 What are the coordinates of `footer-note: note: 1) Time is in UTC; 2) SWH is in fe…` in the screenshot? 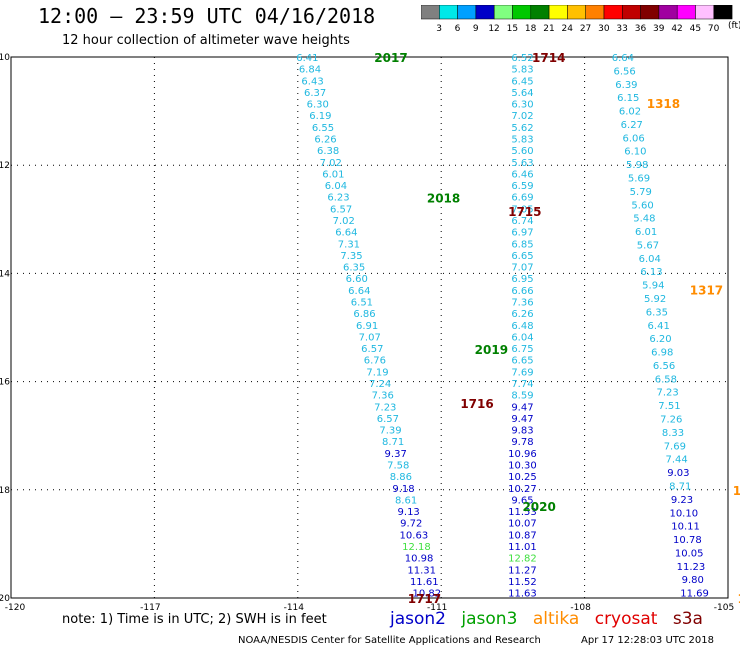 It's located at (194, 619).